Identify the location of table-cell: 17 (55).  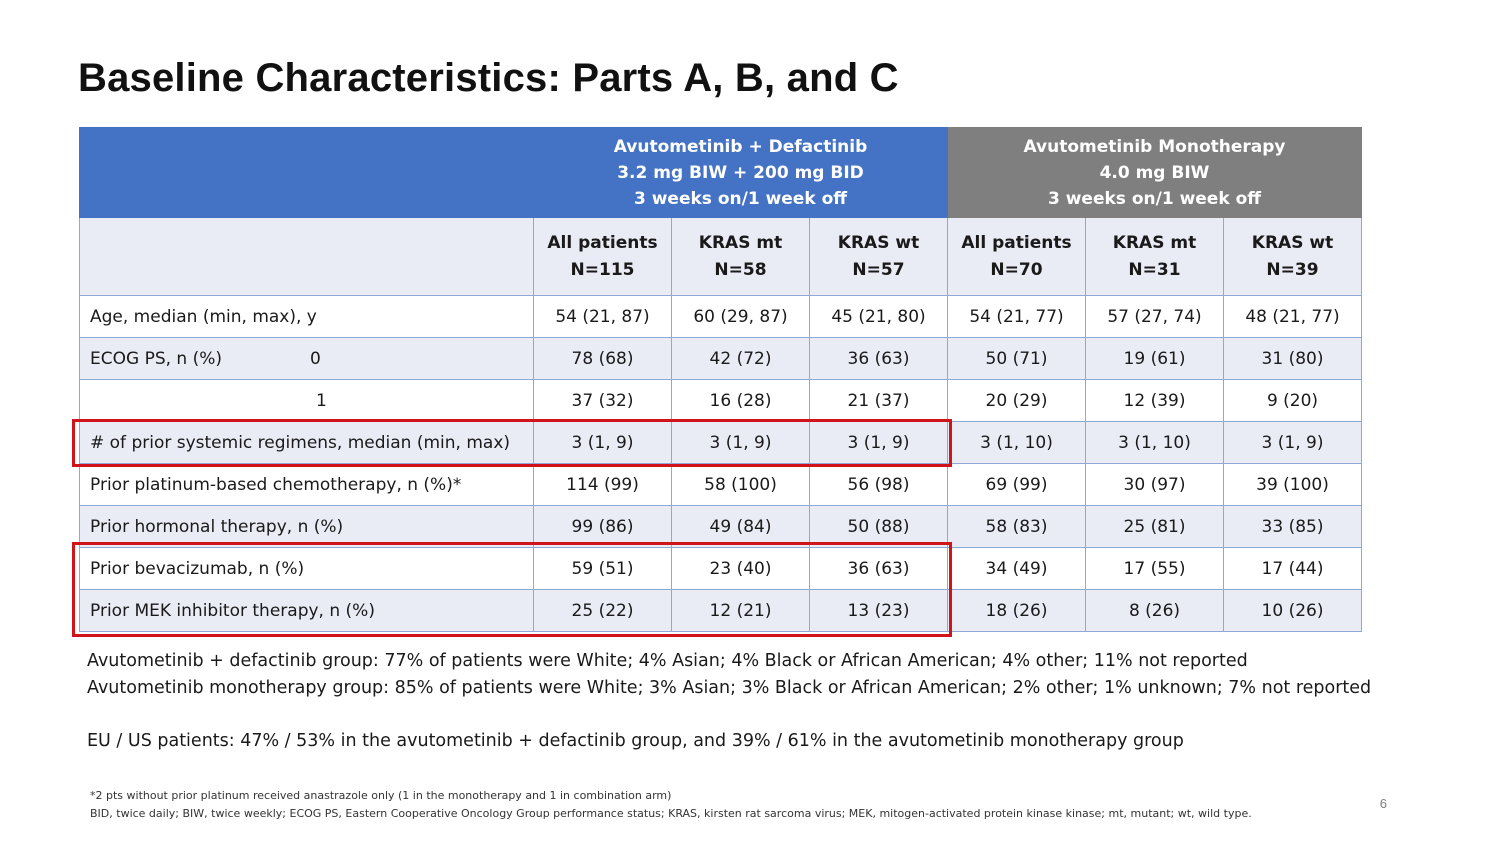
(1154, 568).